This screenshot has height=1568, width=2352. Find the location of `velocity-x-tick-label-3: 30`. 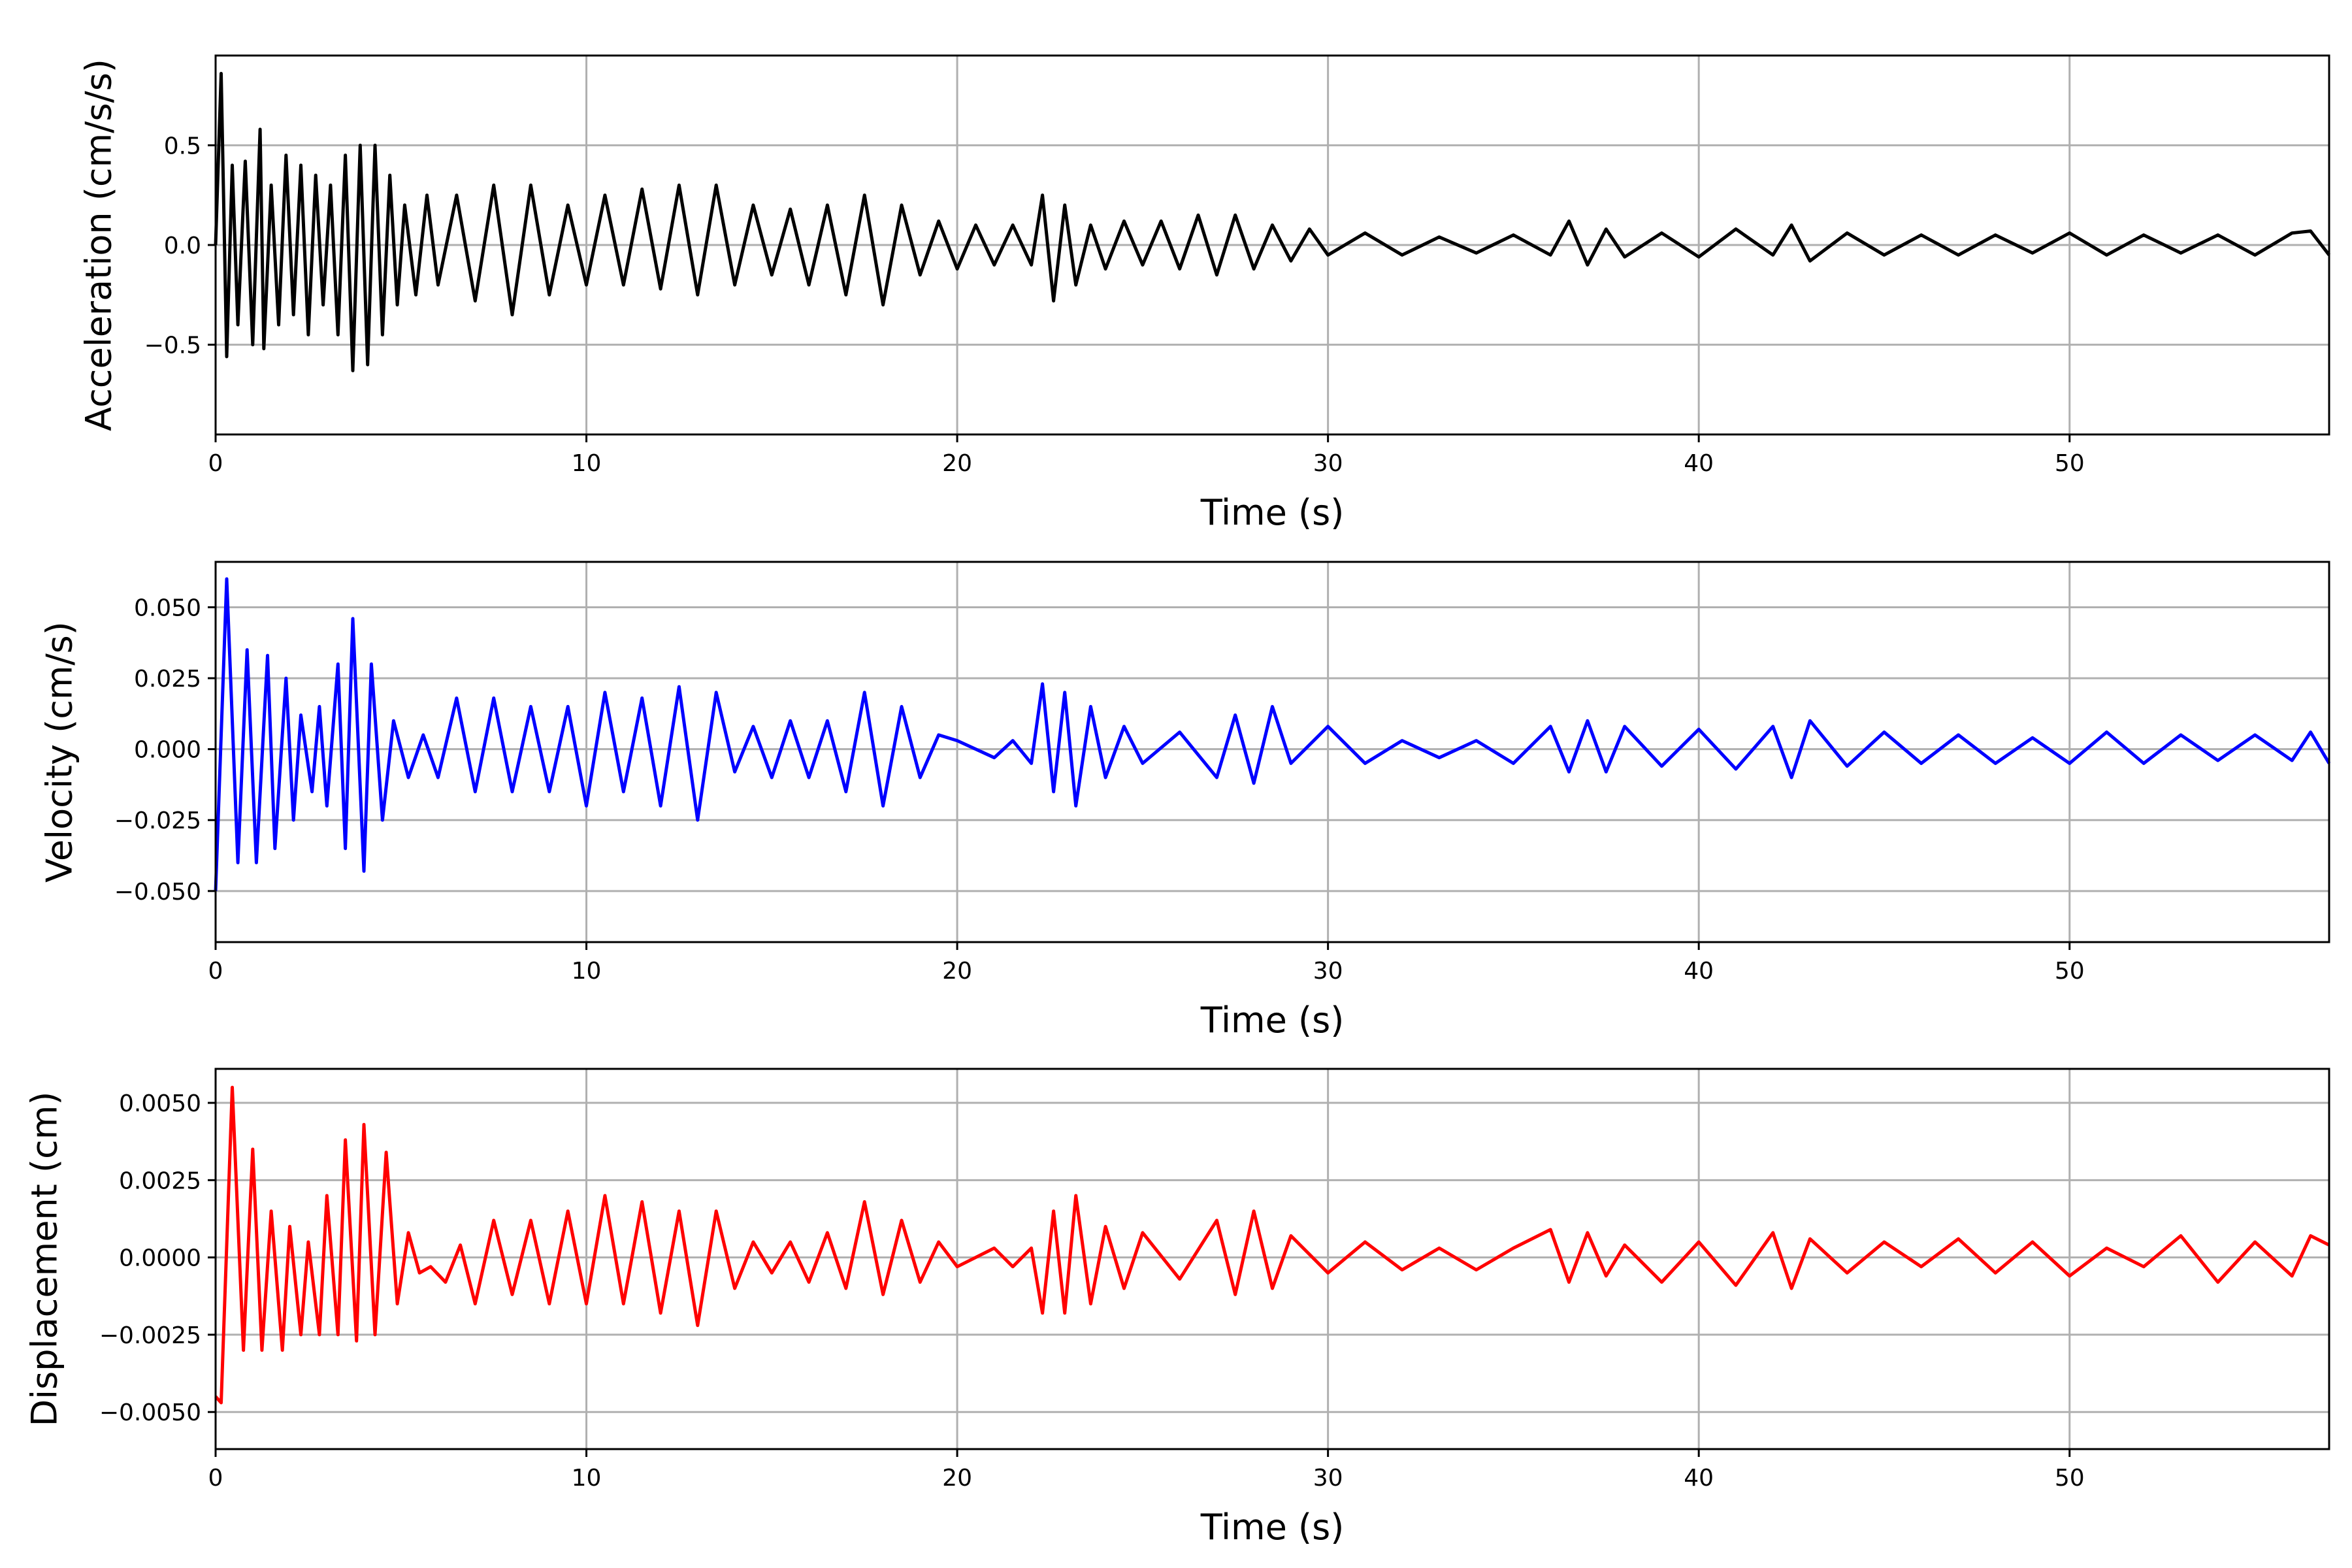

velocity-x-tick-label-3: 30 is located at coordinates (1328, 971).